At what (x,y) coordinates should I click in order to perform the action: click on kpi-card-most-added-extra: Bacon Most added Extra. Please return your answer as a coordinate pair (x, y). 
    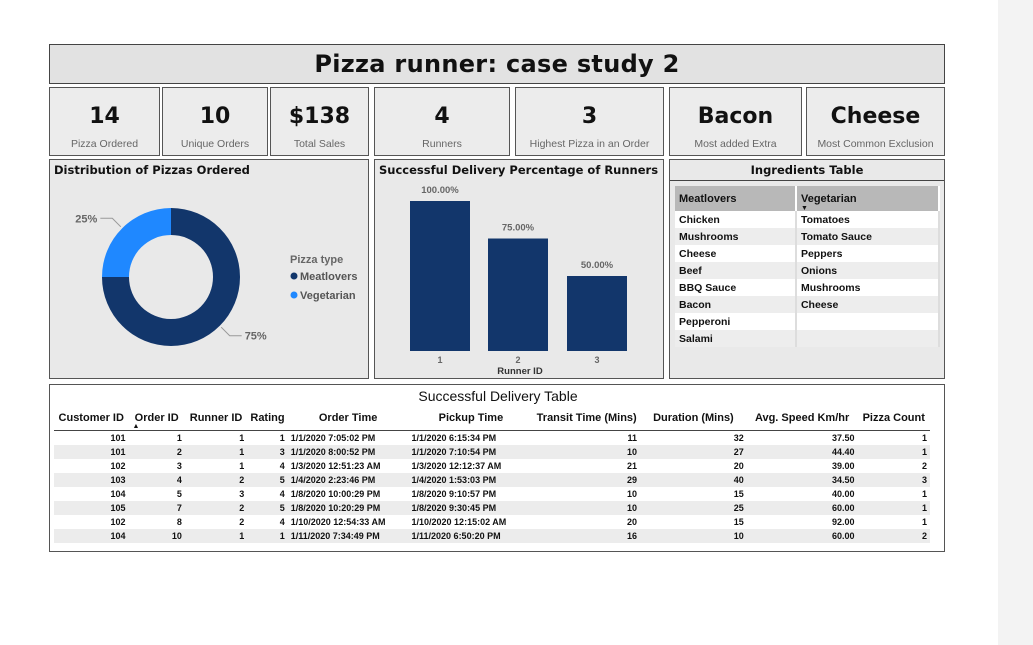
    Looking at the image, I should click on (735, 121).